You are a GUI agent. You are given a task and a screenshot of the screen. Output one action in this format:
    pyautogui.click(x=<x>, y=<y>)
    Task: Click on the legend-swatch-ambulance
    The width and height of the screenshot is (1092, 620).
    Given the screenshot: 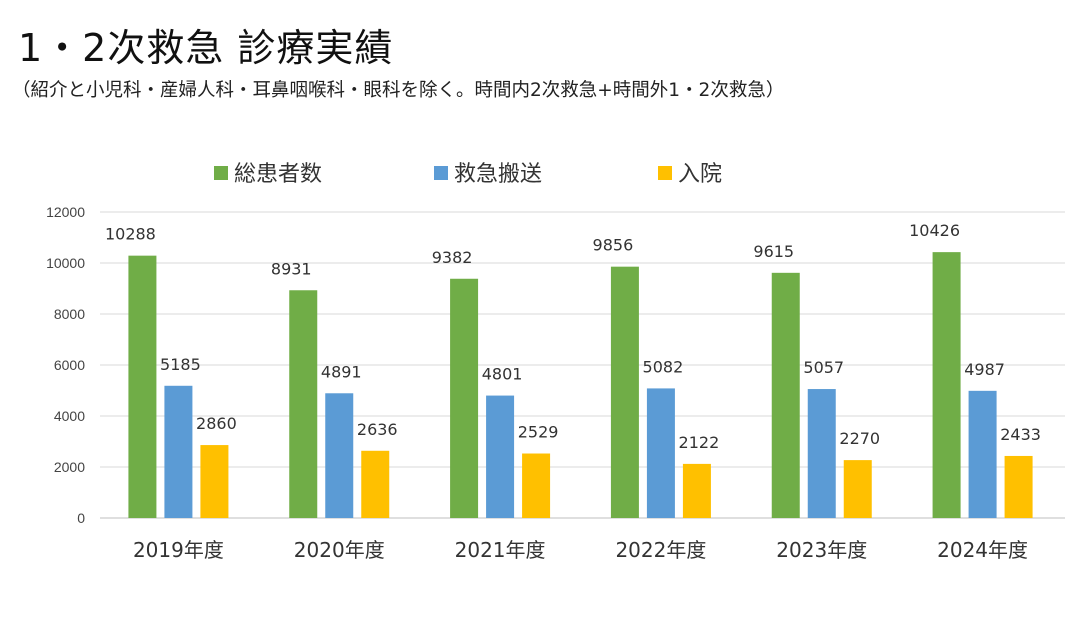 What is the action you would take?
    pyautogui.click(x=441, y=173)
    